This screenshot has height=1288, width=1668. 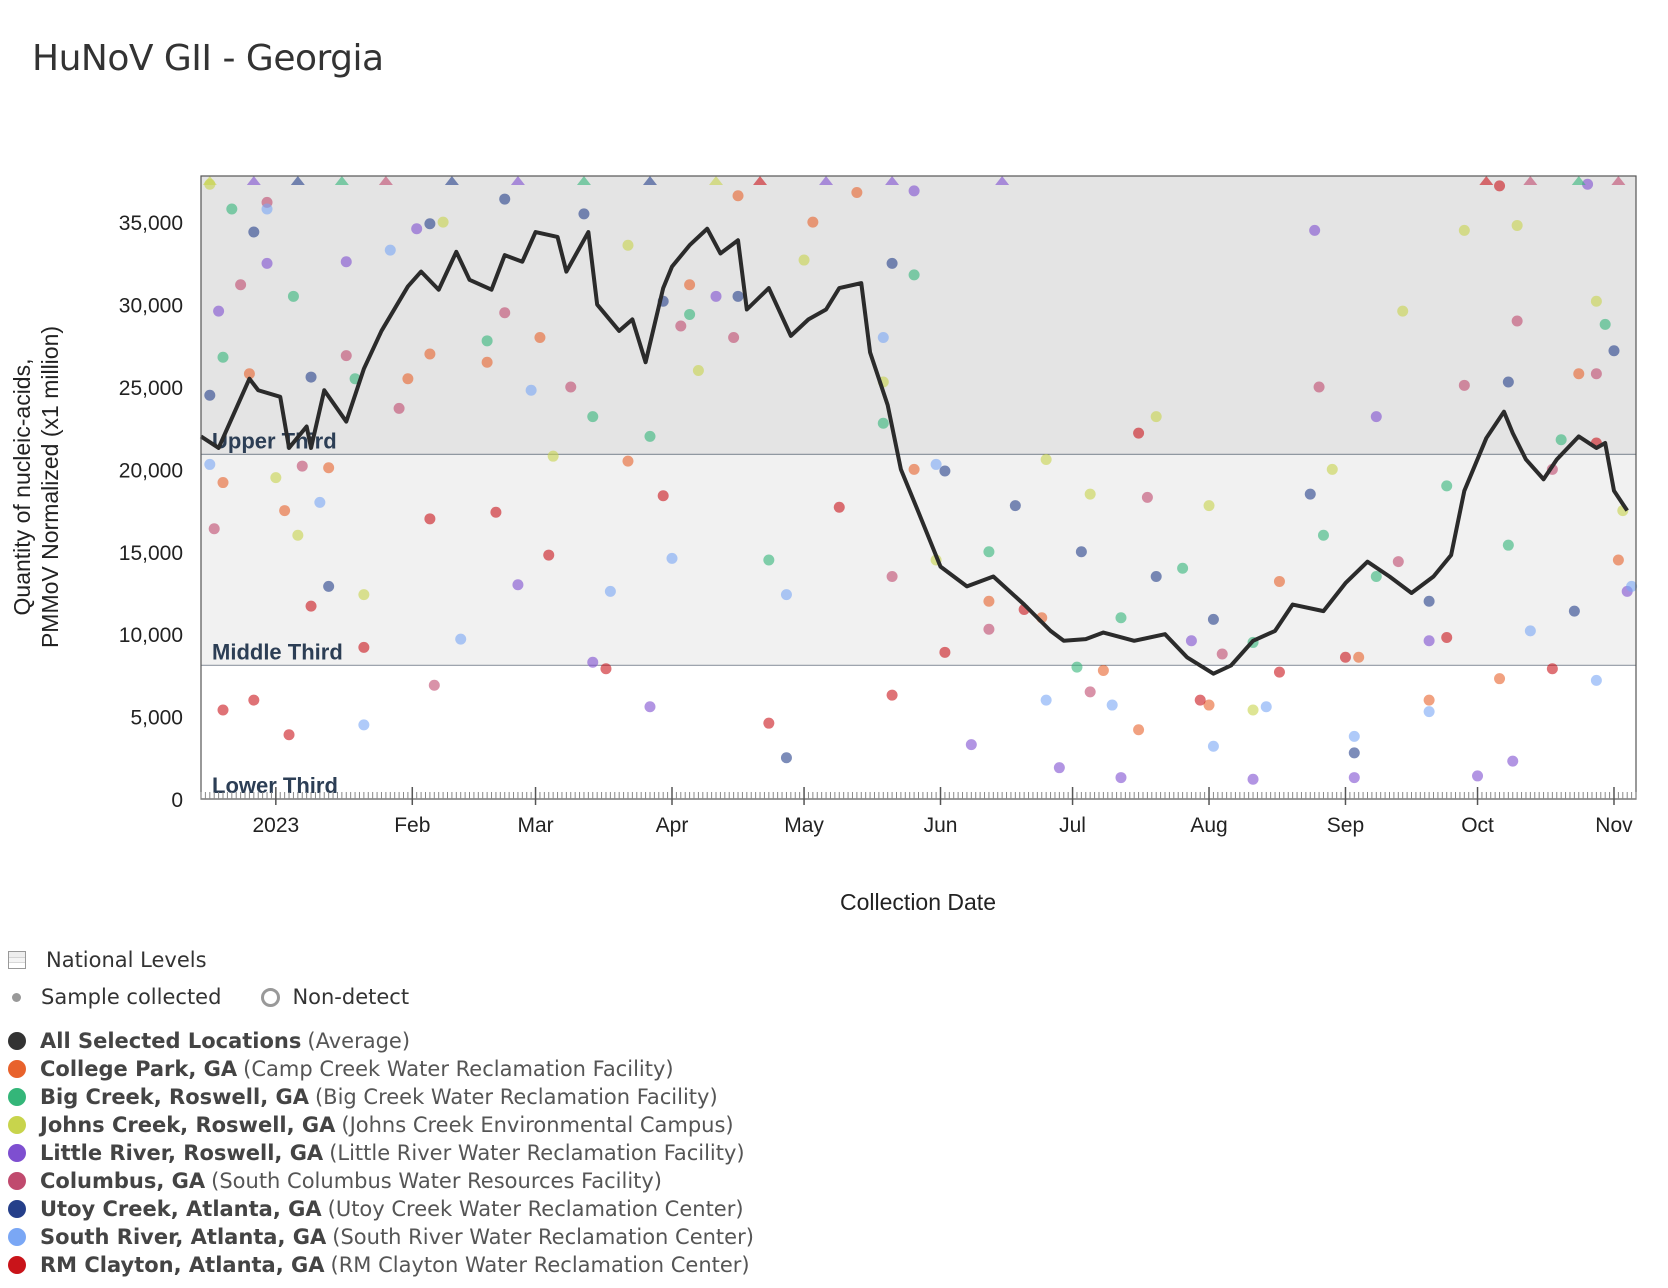 I want to click on non-detect-icon, so click(x=271, y=997).